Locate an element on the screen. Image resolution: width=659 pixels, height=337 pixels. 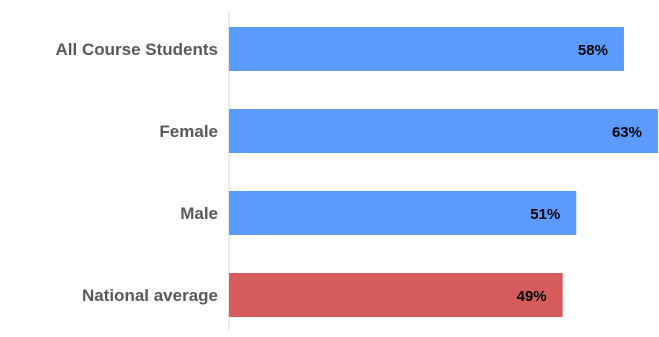
bar-national-average is located at coordinates (396, 295).